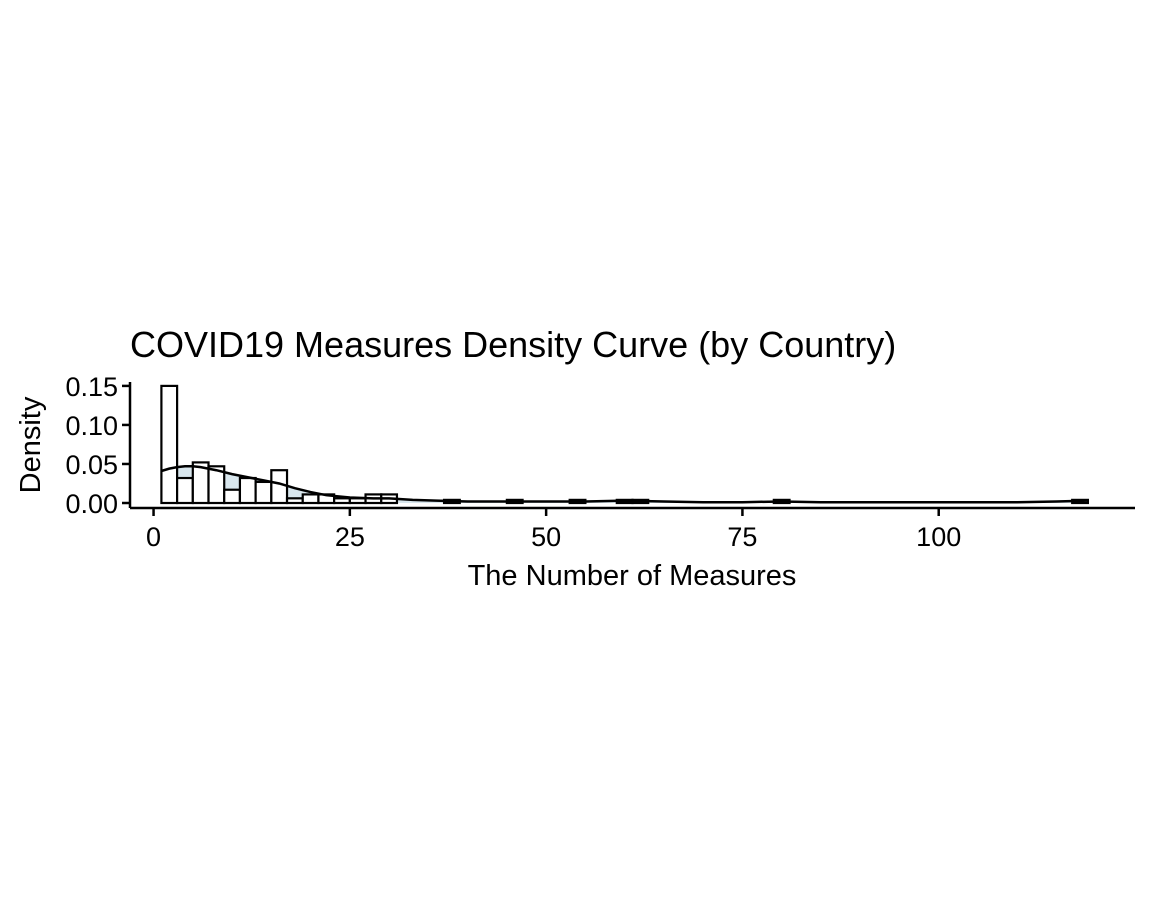 This screenshot has width=1152, height=921. I want to click on x-axis-ticks: 0 25 50 75 100, so click(553, 530).